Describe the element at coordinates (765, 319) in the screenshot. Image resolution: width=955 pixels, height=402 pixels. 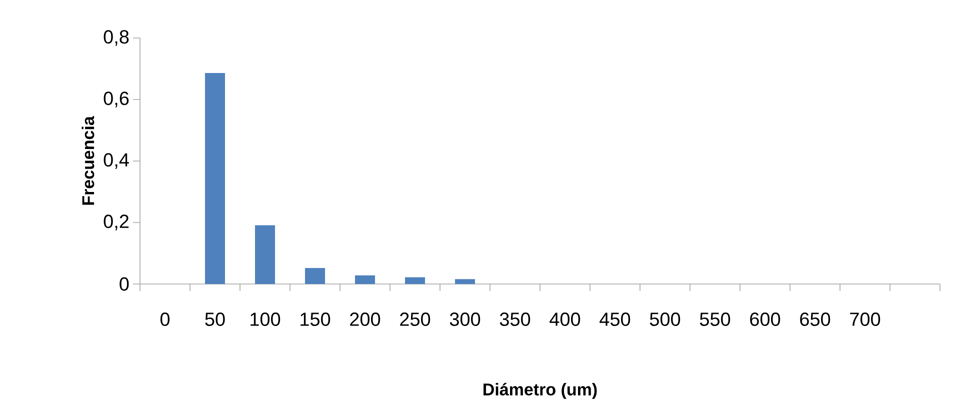
I see `x-tick-label: 600` at that location.